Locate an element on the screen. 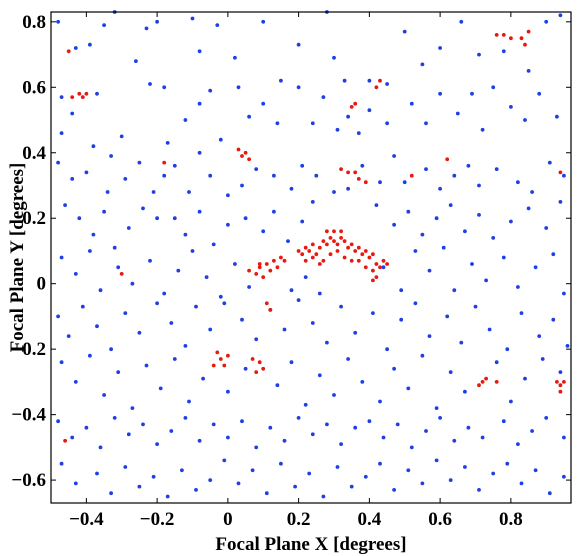  x-axis-title: Focal Plane X [degrees] is located at coordinates (310, 544).